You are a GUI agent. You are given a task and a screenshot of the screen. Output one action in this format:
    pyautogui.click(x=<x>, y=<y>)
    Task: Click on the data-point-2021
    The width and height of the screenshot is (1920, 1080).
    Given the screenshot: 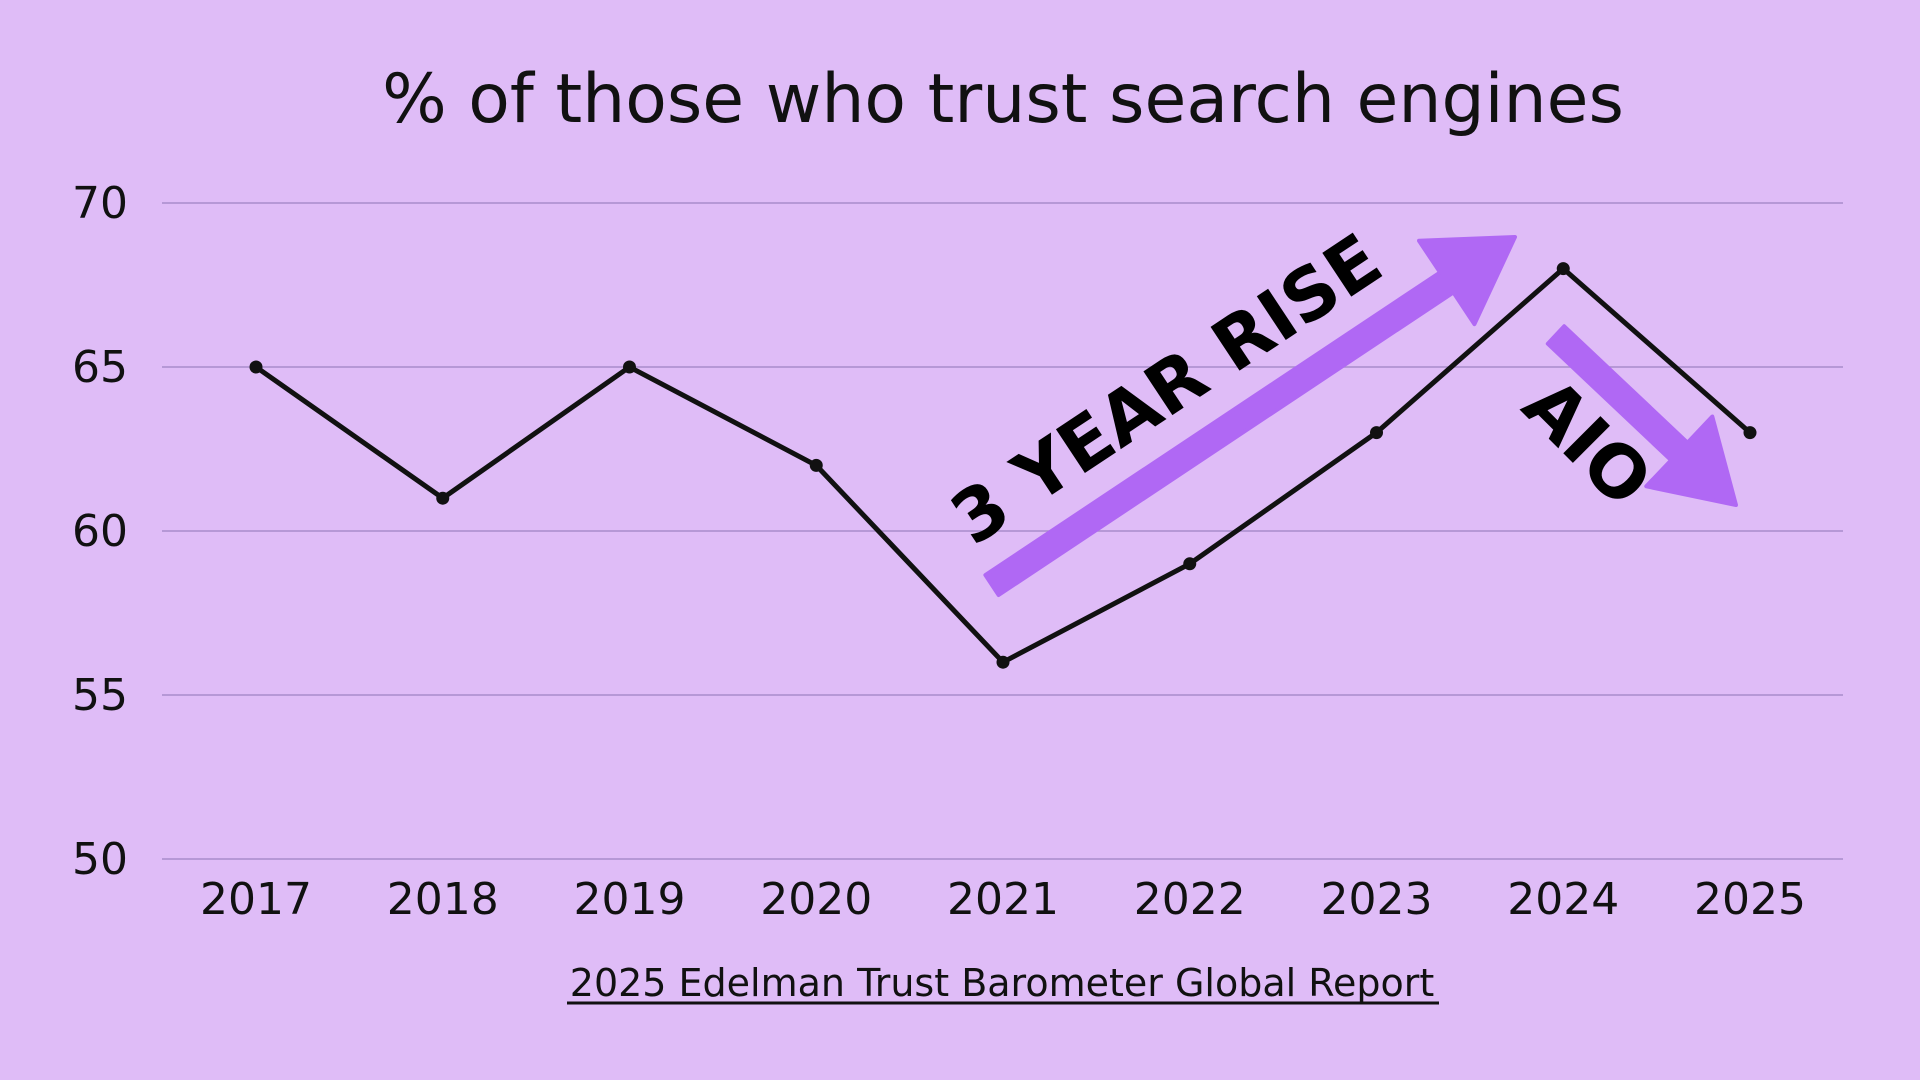 What is the action you would take?
    pyautogui.click(x=1003, y=662)
    